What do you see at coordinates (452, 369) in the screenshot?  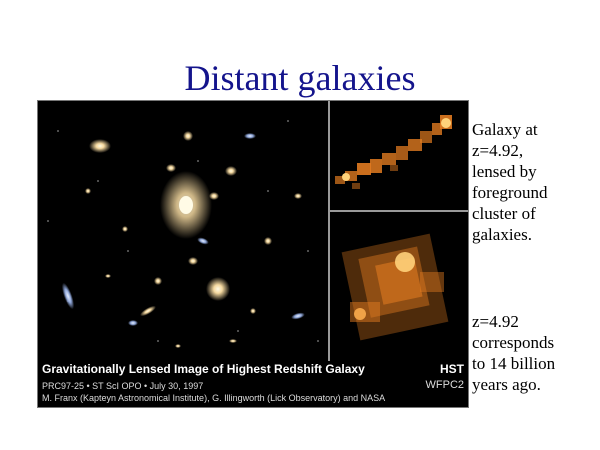 I see `instrument-label-hst: HST` at bounding box center [452, 369].